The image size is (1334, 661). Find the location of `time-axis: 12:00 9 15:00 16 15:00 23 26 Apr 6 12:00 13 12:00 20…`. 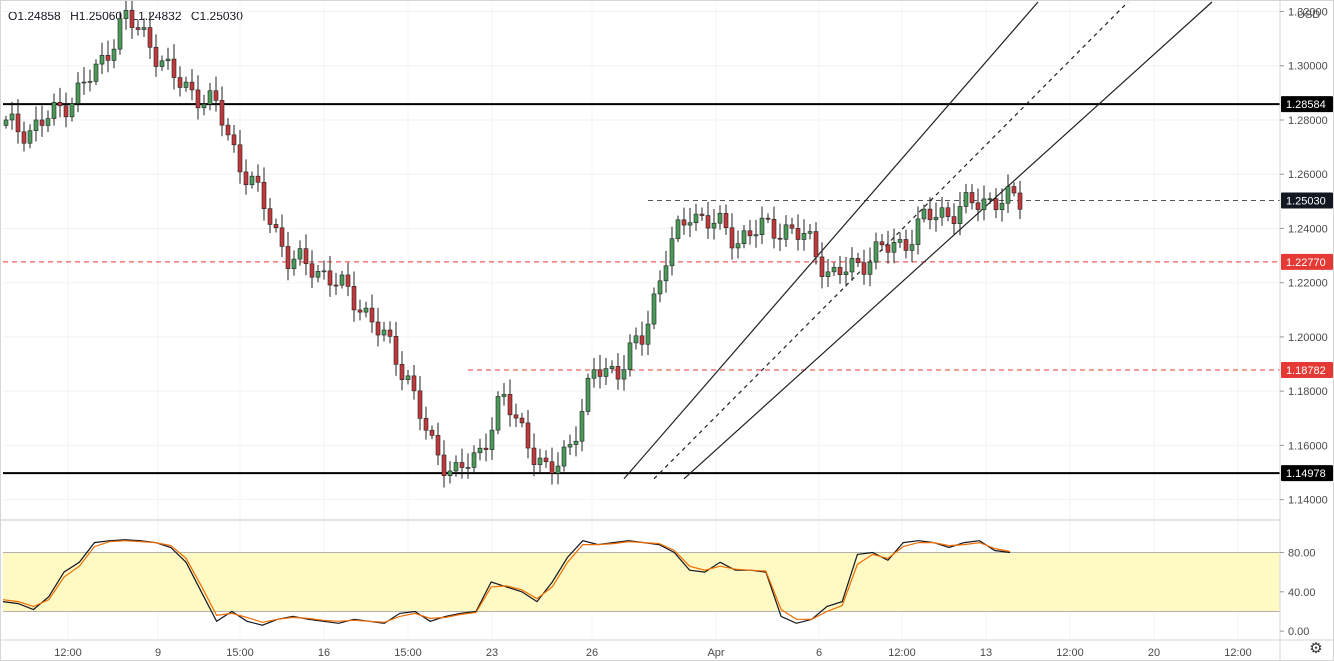

time-axis: 12:00 9 15:00 16 15:00 23 26 Apr 6 12:00 13 12:00 20… is located at coordinates (653, 653).